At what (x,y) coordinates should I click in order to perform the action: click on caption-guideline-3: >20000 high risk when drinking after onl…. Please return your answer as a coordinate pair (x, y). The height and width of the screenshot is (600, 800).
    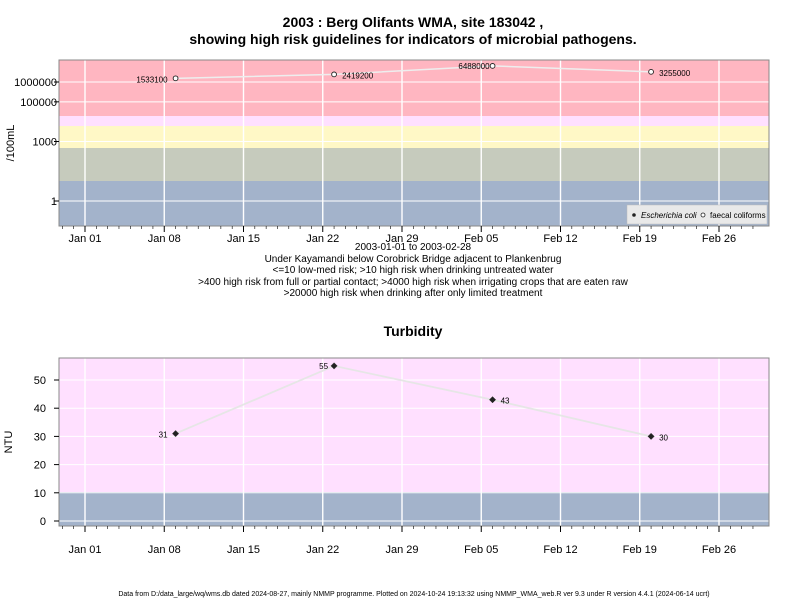
    Looking at the image, I should click on (413, 293).